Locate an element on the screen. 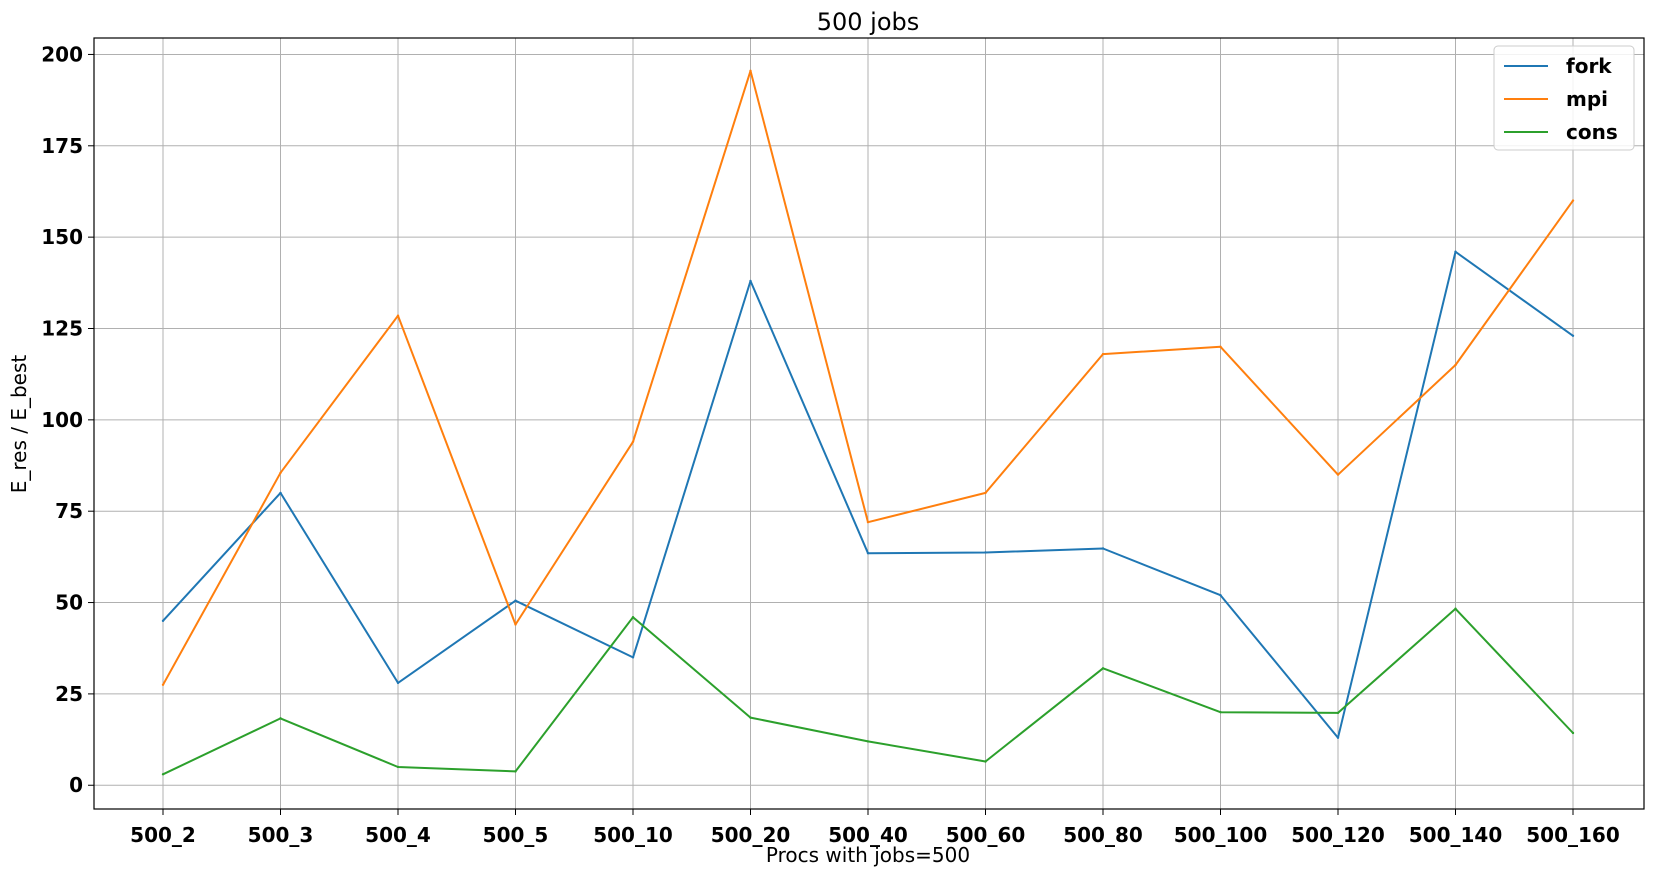 This screenshot has height=874, width=1653. x-axis-label: Procs with jobs=500 is located at coordinates (868, 855).